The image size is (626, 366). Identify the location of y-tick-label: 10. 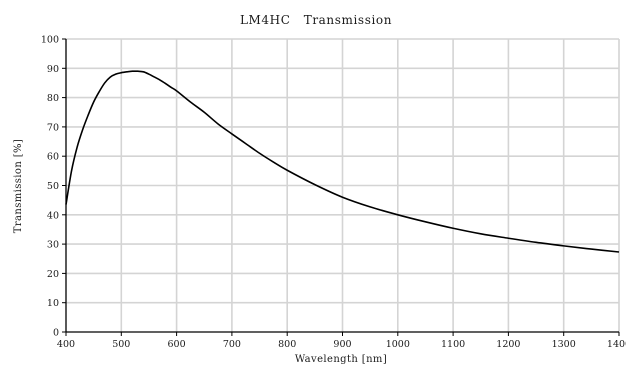
(53, 303).